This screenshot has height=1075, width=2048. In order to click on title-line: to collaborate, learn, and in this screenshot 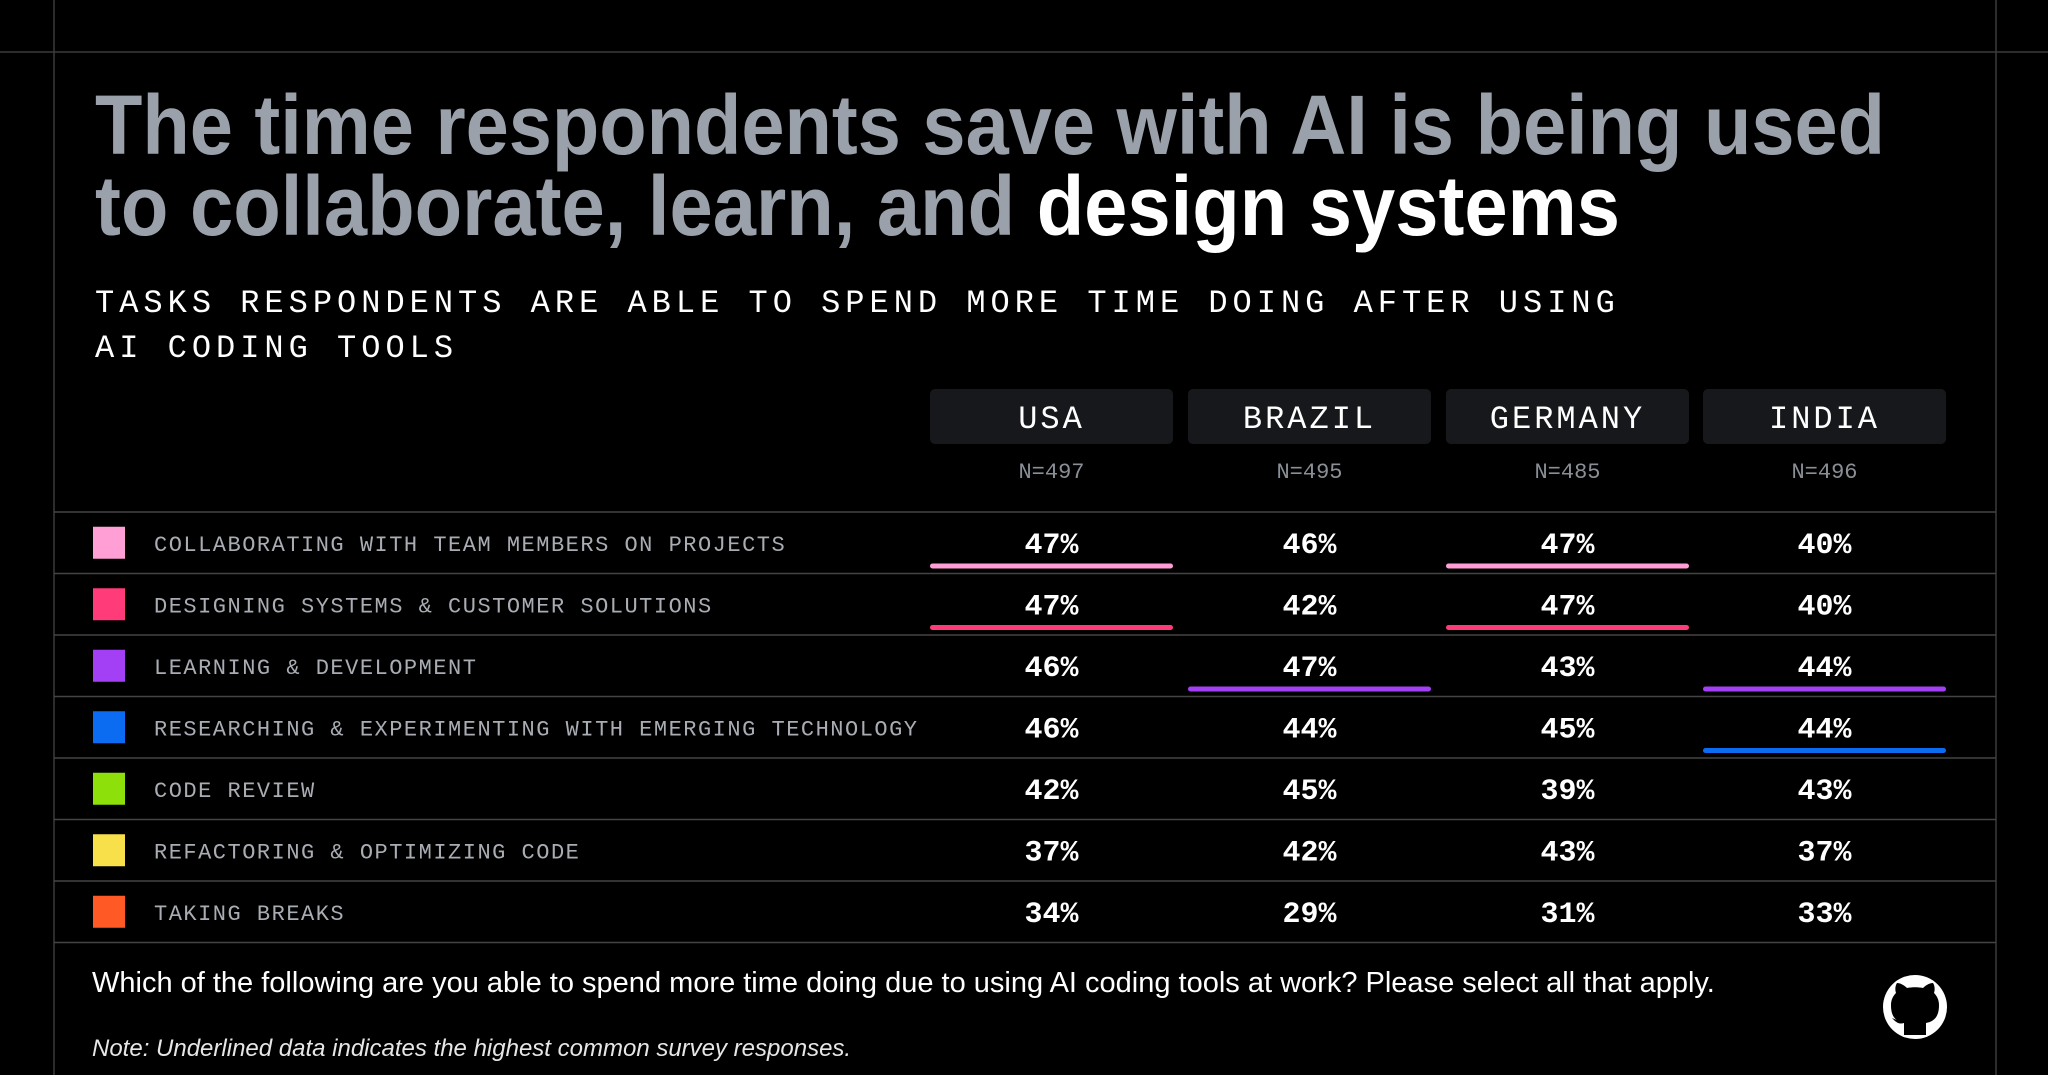, I will do `click(555, 206)`.